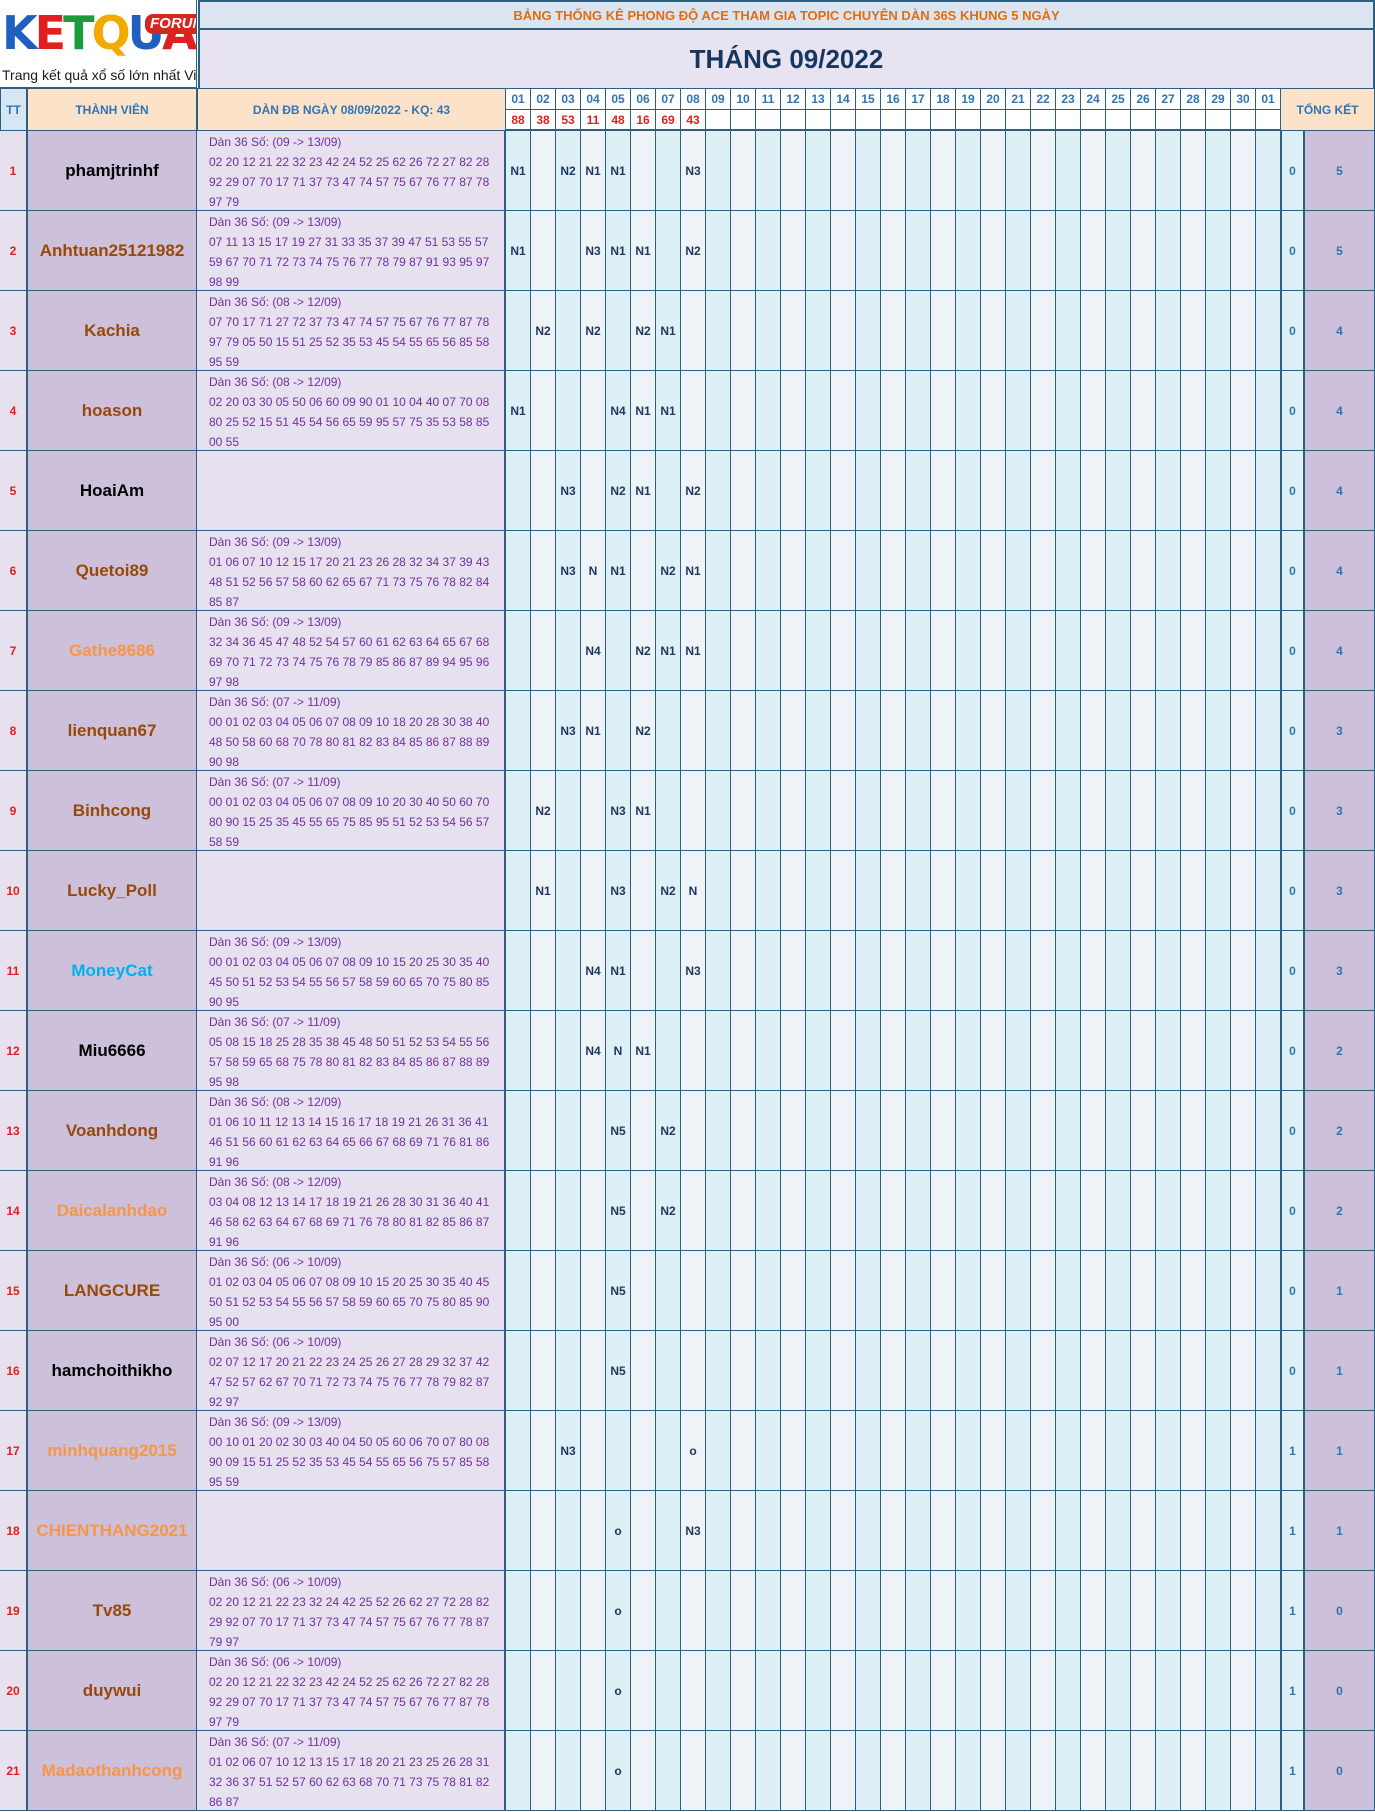 This screenshot has width=1375, height=1812. Describe the element at coordinates (718, 99) in the screenshot. I see `day-header: 09` at that location.